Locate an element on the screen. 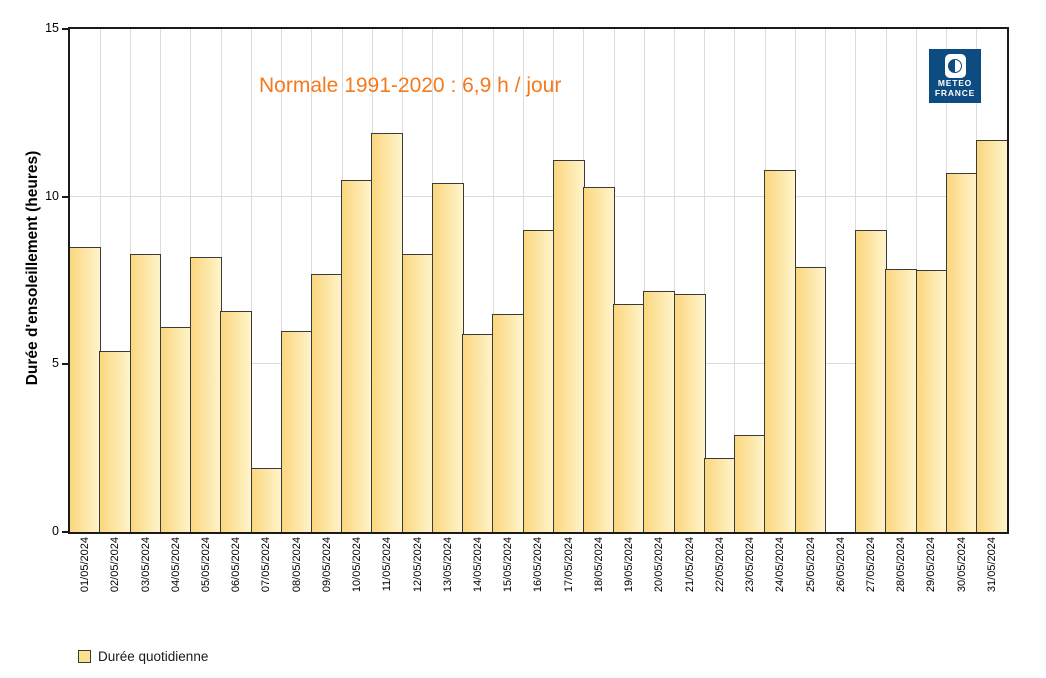 This screenshot has width=1046, height=678. x-tick-label-text: 29/05/2024 is located at coordinates (931, 565).